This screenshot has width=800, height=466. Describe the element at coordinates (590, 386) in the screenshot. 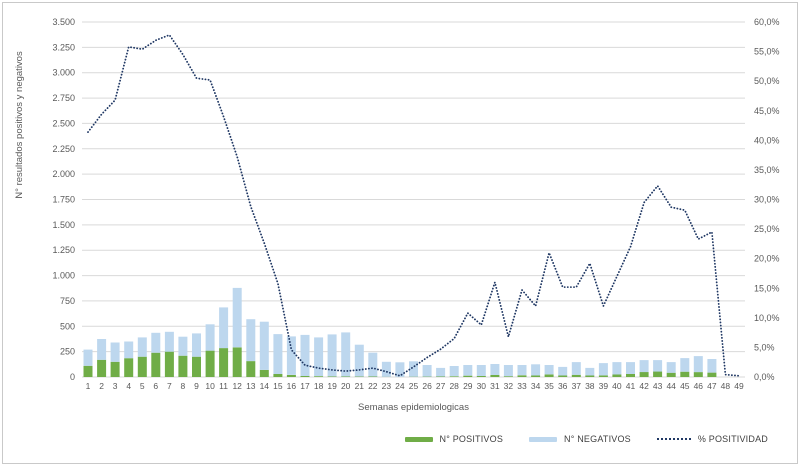

I see `x-axis-tick-label: 38` at that location.